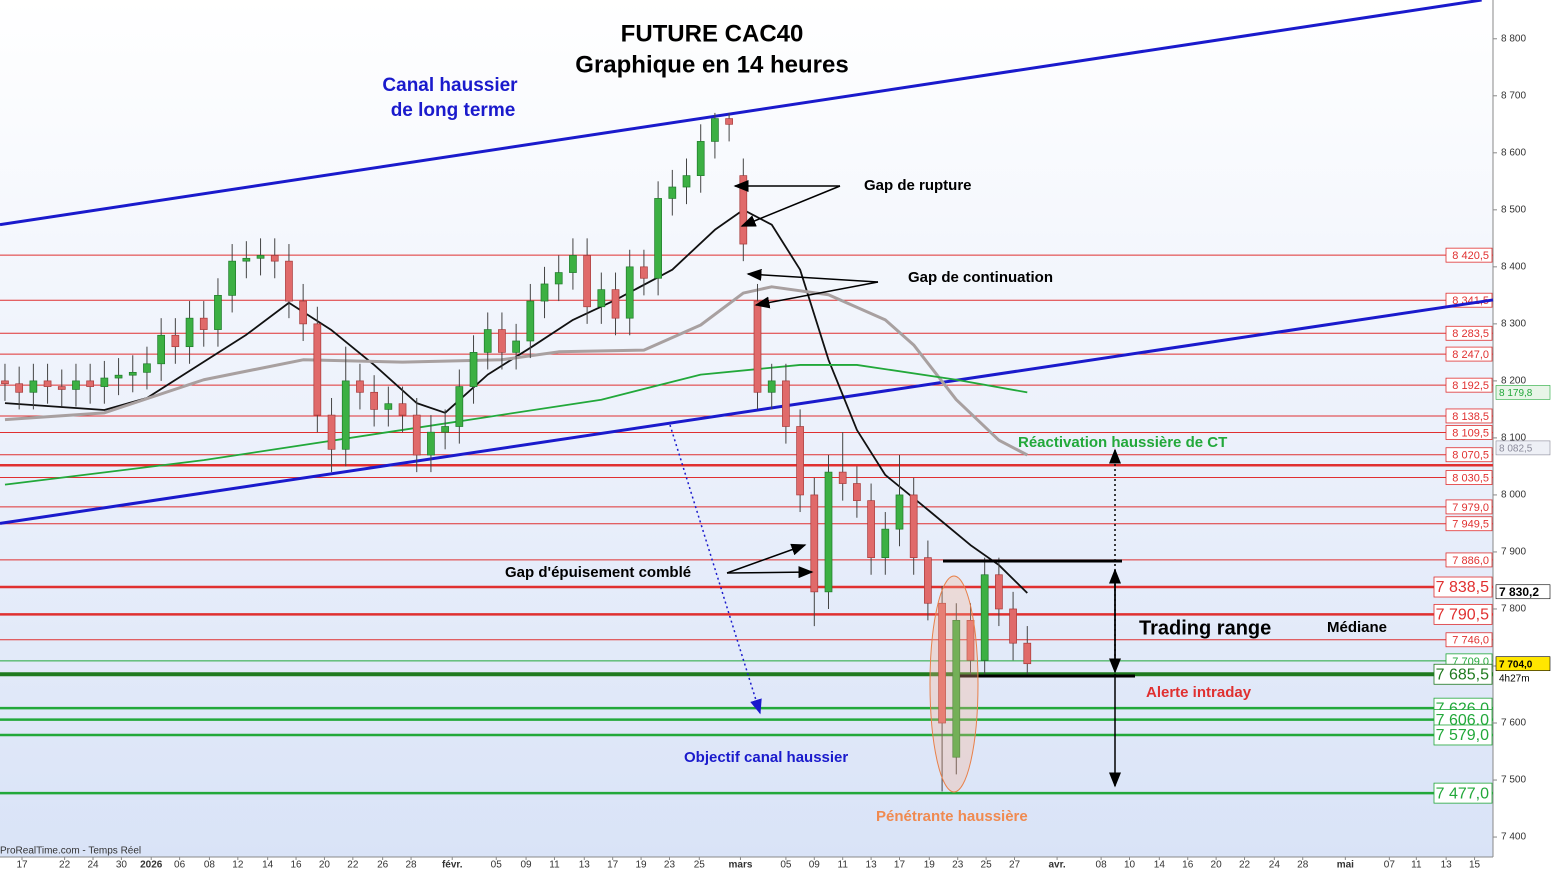 The image size is (1551, 871). Describe the element at coordinates (1470, 525) in the screenshot. I see `level-label: 7 949,5` at that location.